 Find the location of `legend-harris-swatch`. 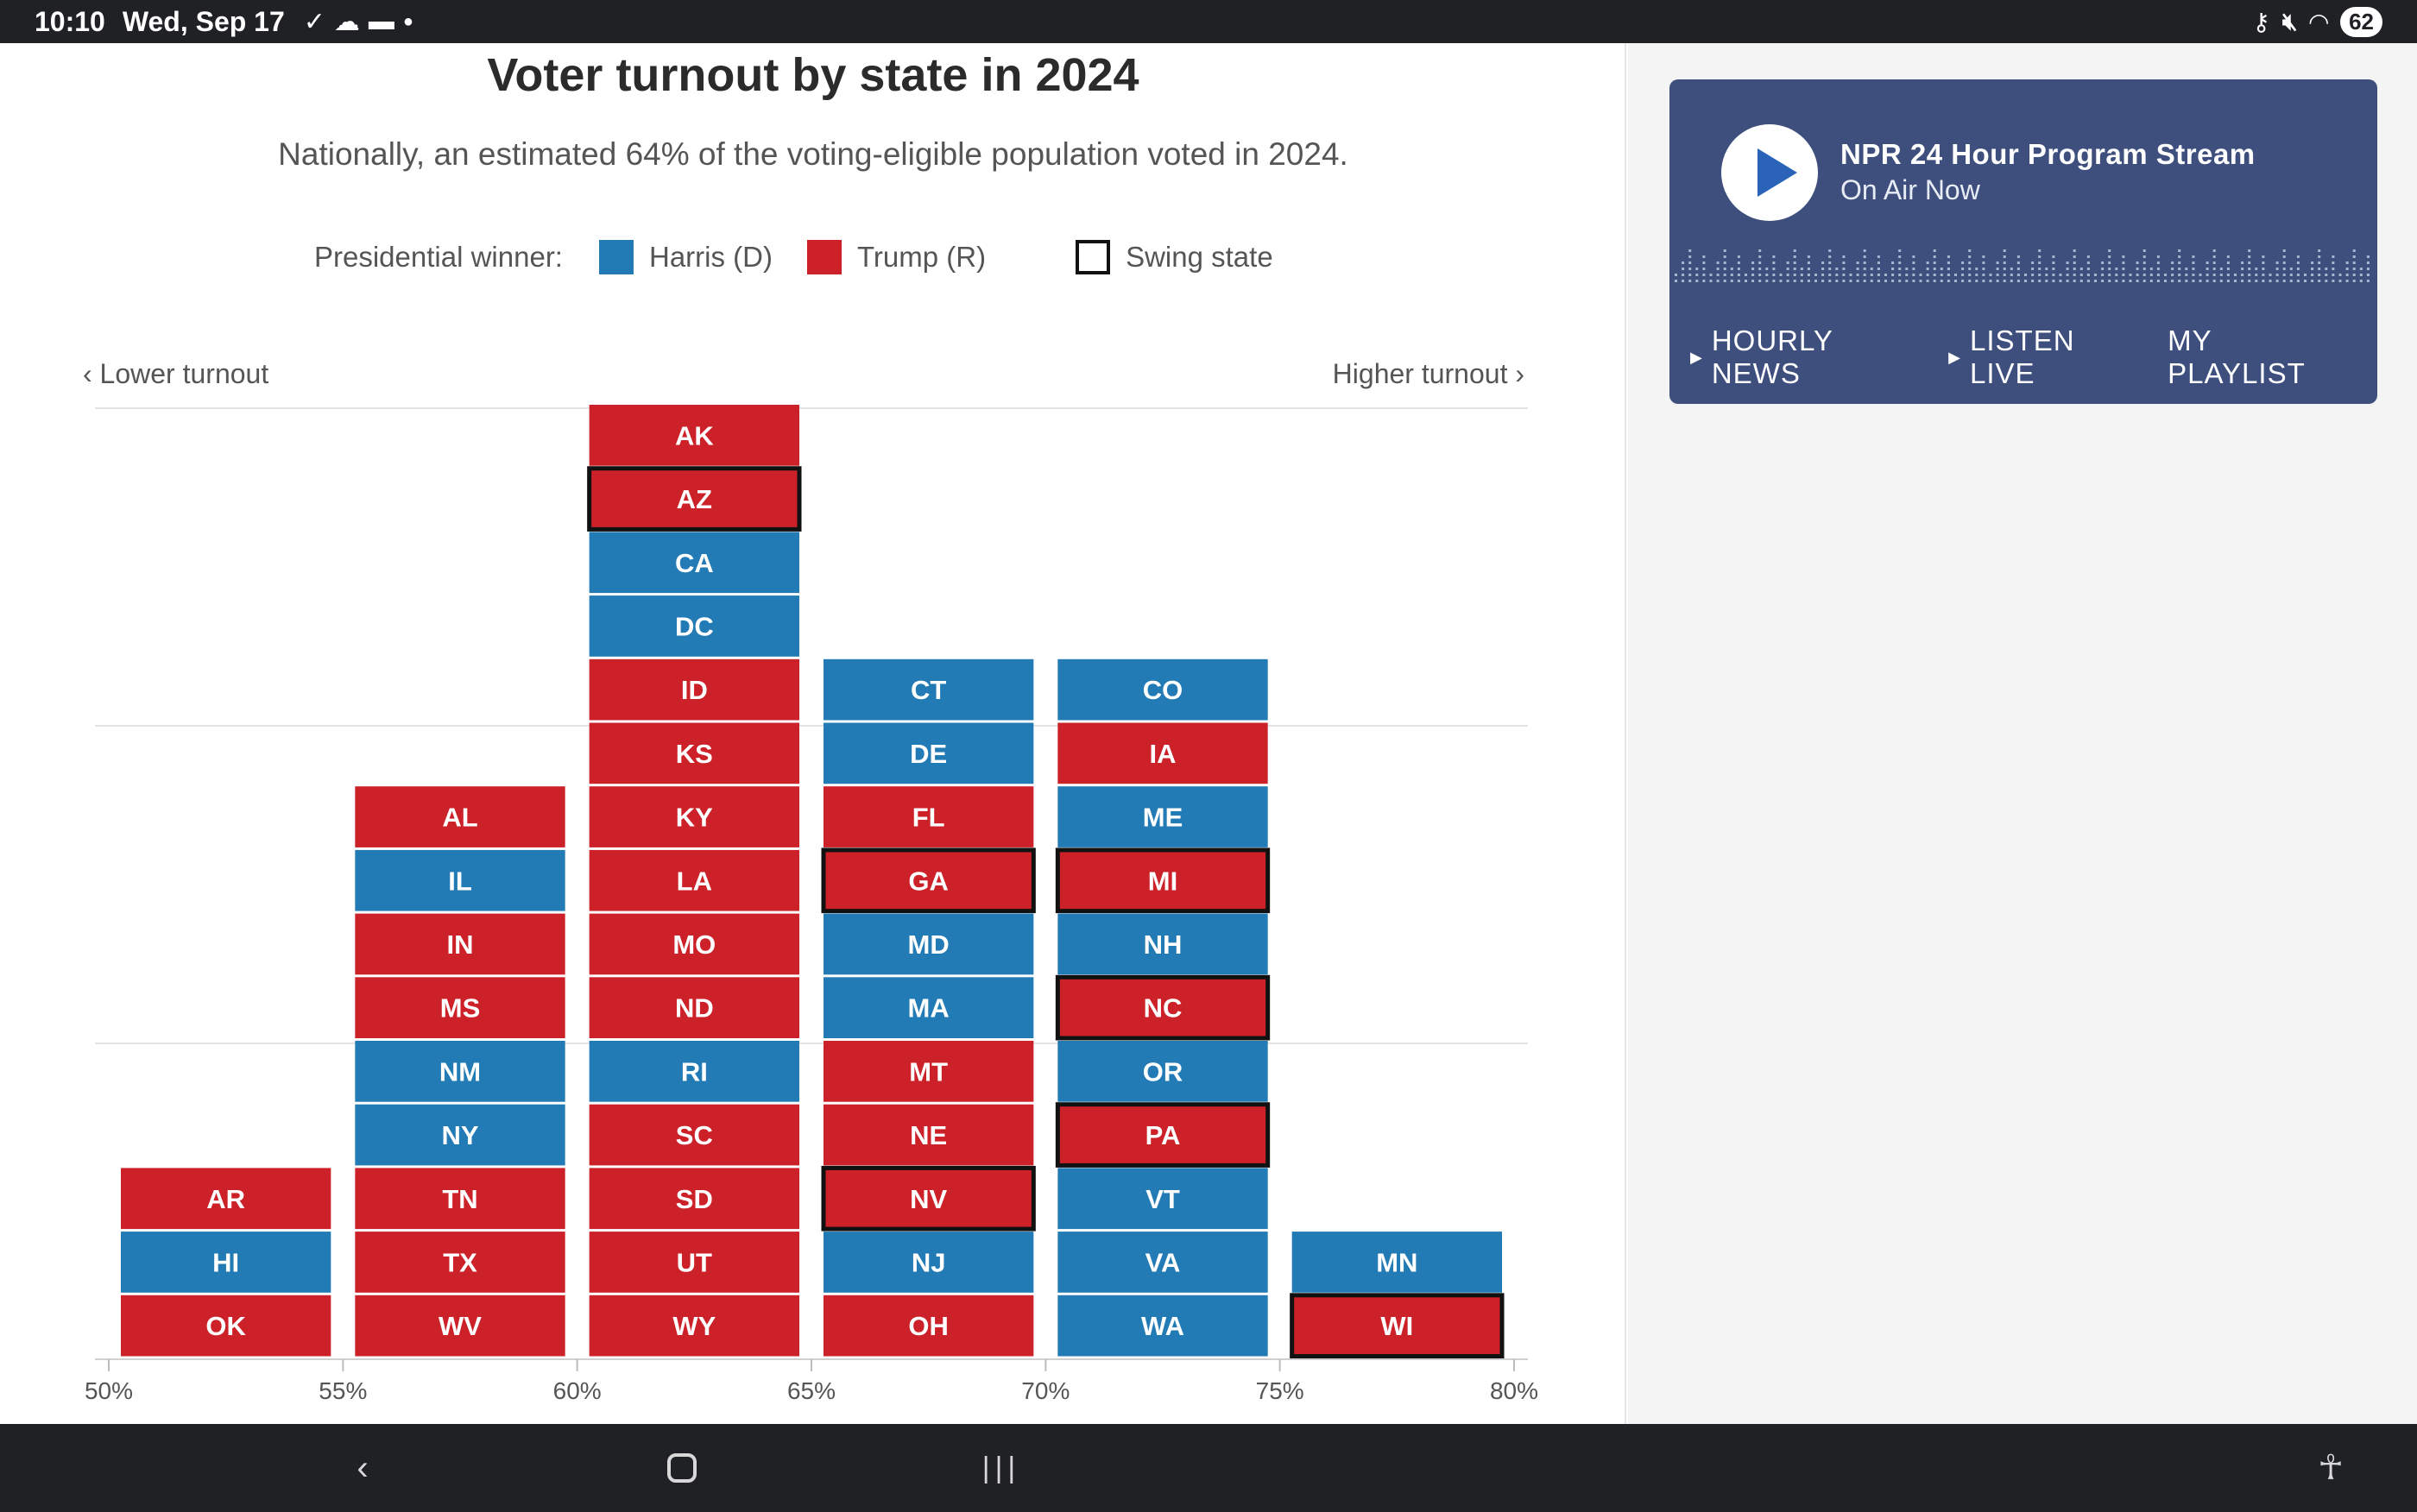

legend-harris-swatch is located at coordinates (616, 257).